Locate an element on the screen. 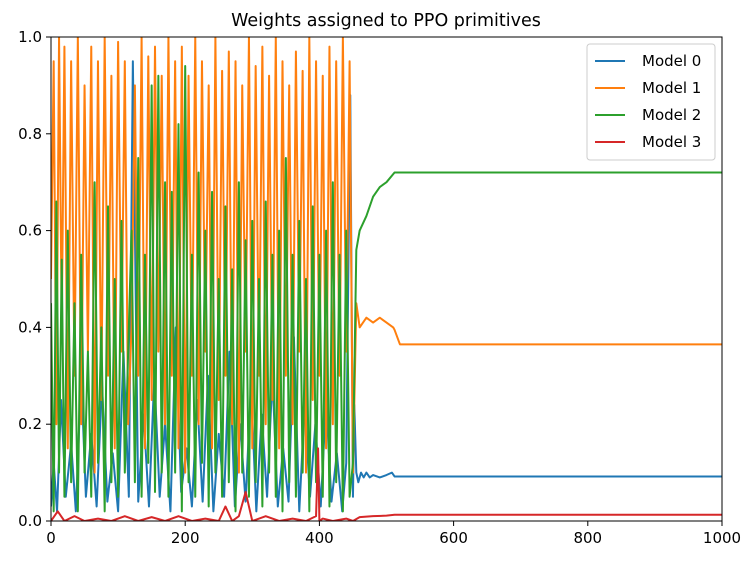 Image resolution: width=755 pixels, height=563 pixels. y-tick-label: 0.8 is located at coordinates (30, 134).